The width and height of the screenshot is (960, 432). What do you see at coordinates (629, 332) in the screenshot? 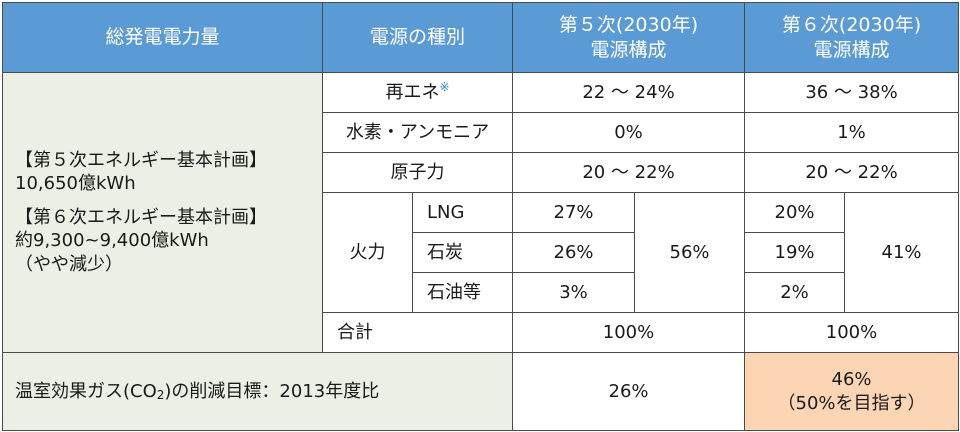
I see `sum-plan5: 100%` at bounding box center [629, 332].